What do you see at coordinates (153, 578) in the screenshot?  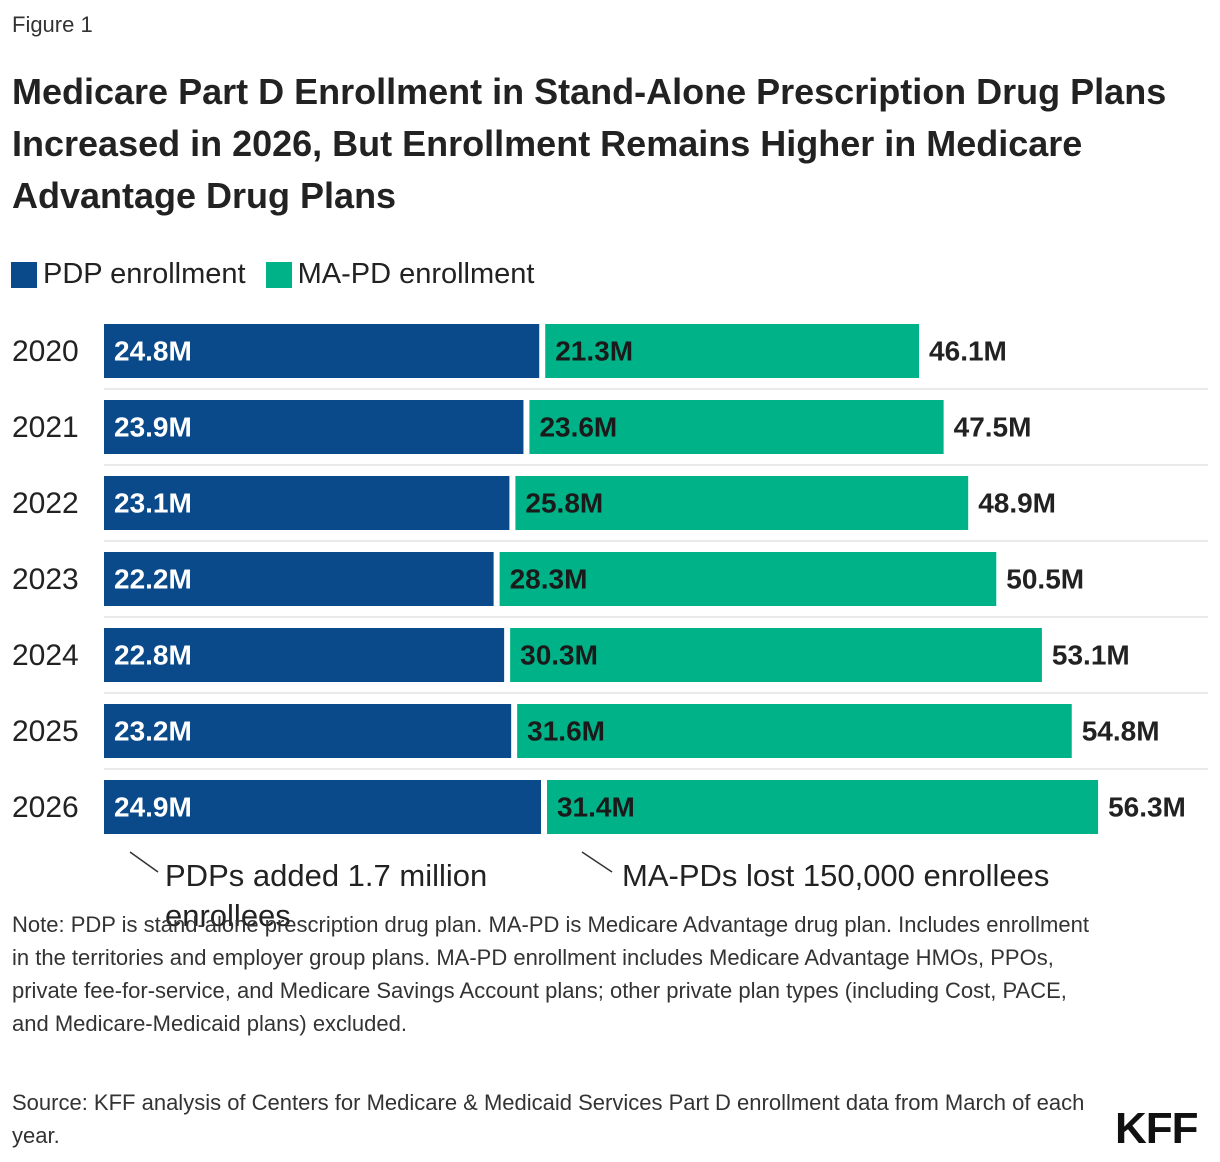 I see `value-label: 22.2M` at bounding box center [153, 578].